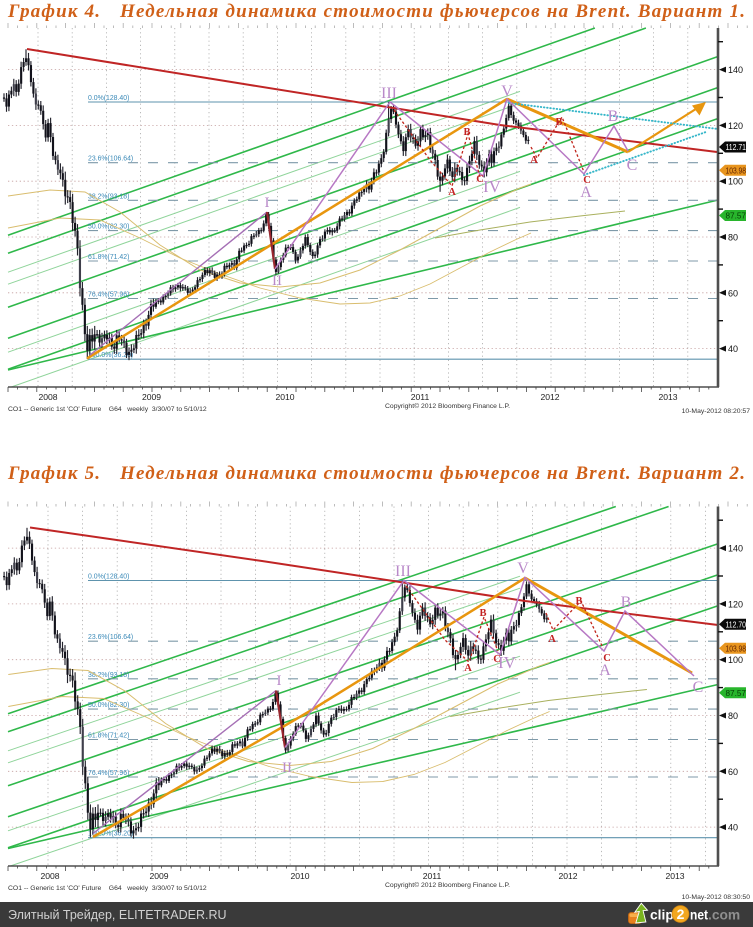 The width and height of the screenshot is (753, 927). I want to click on svg-text: .com, so click(724, 915).